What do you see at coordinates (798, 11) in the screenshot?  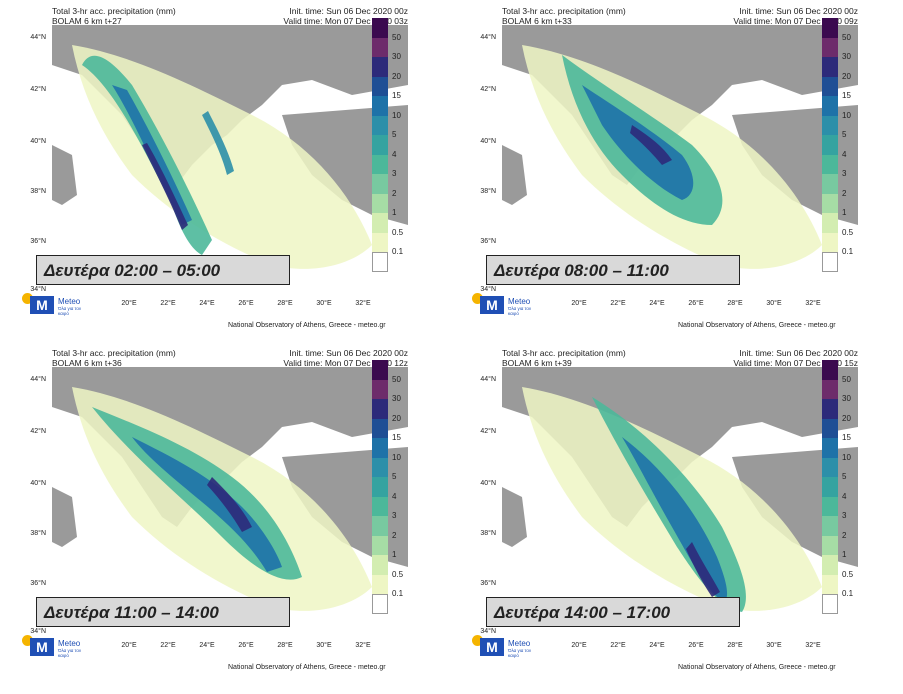 I see `panel-init-time: Init. time: Sun 06 Dec 2020 00z` at bounding box center [798, 11].